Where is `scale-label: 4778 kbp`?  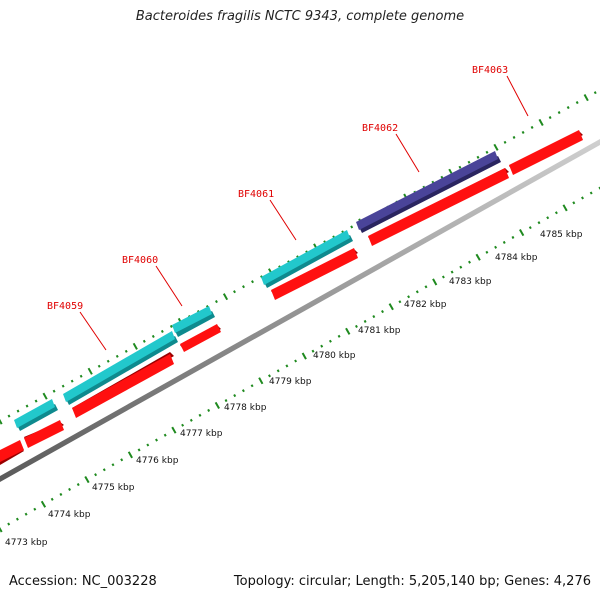 scale-label: 4778 kbp is located at coordinates (245, 408).